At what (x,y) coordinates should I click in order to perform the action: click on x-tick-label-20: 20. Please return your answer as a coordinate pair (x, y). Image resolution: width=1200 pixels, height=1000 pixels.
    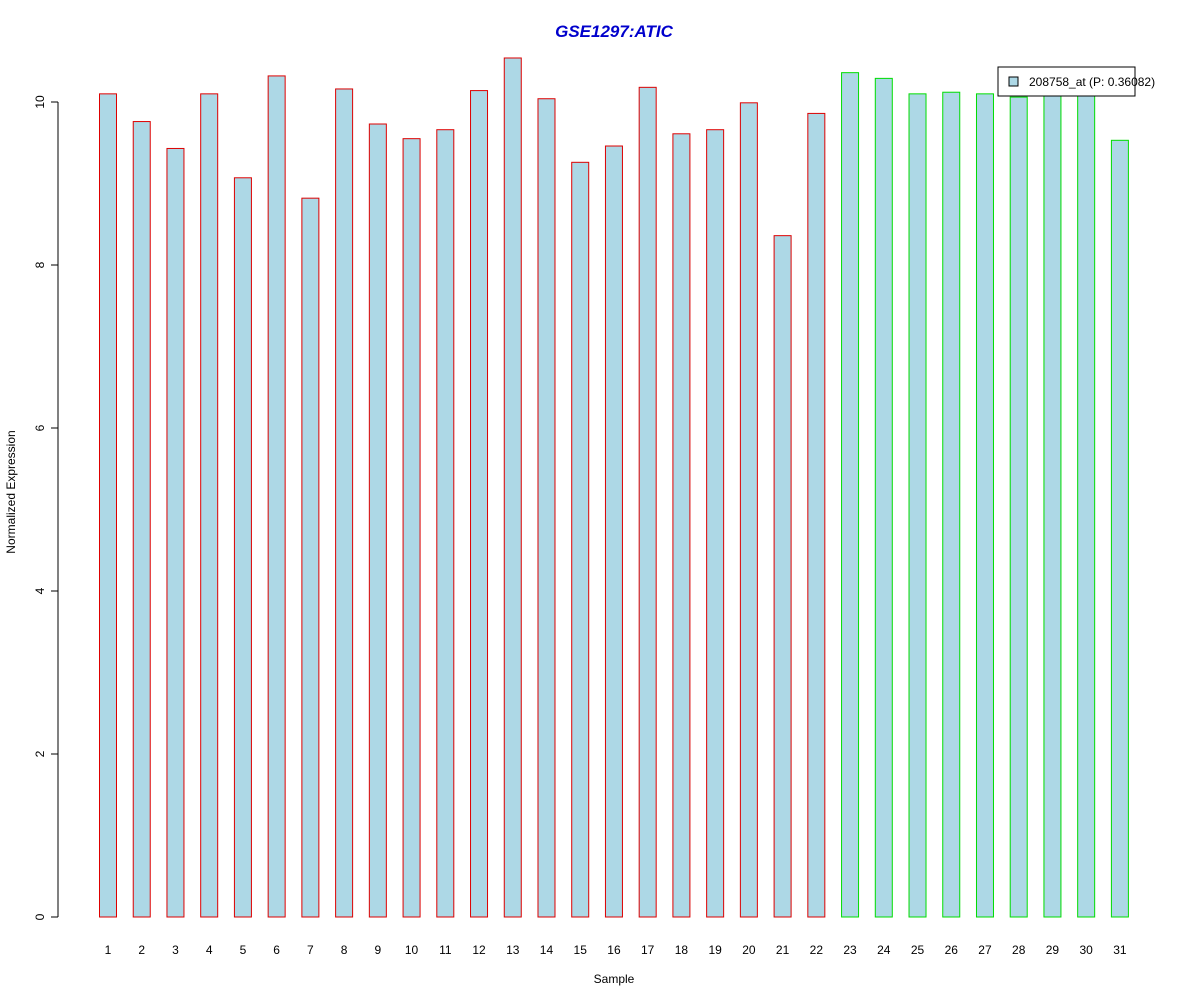
    Looking at the image, I should click on (749, 950).